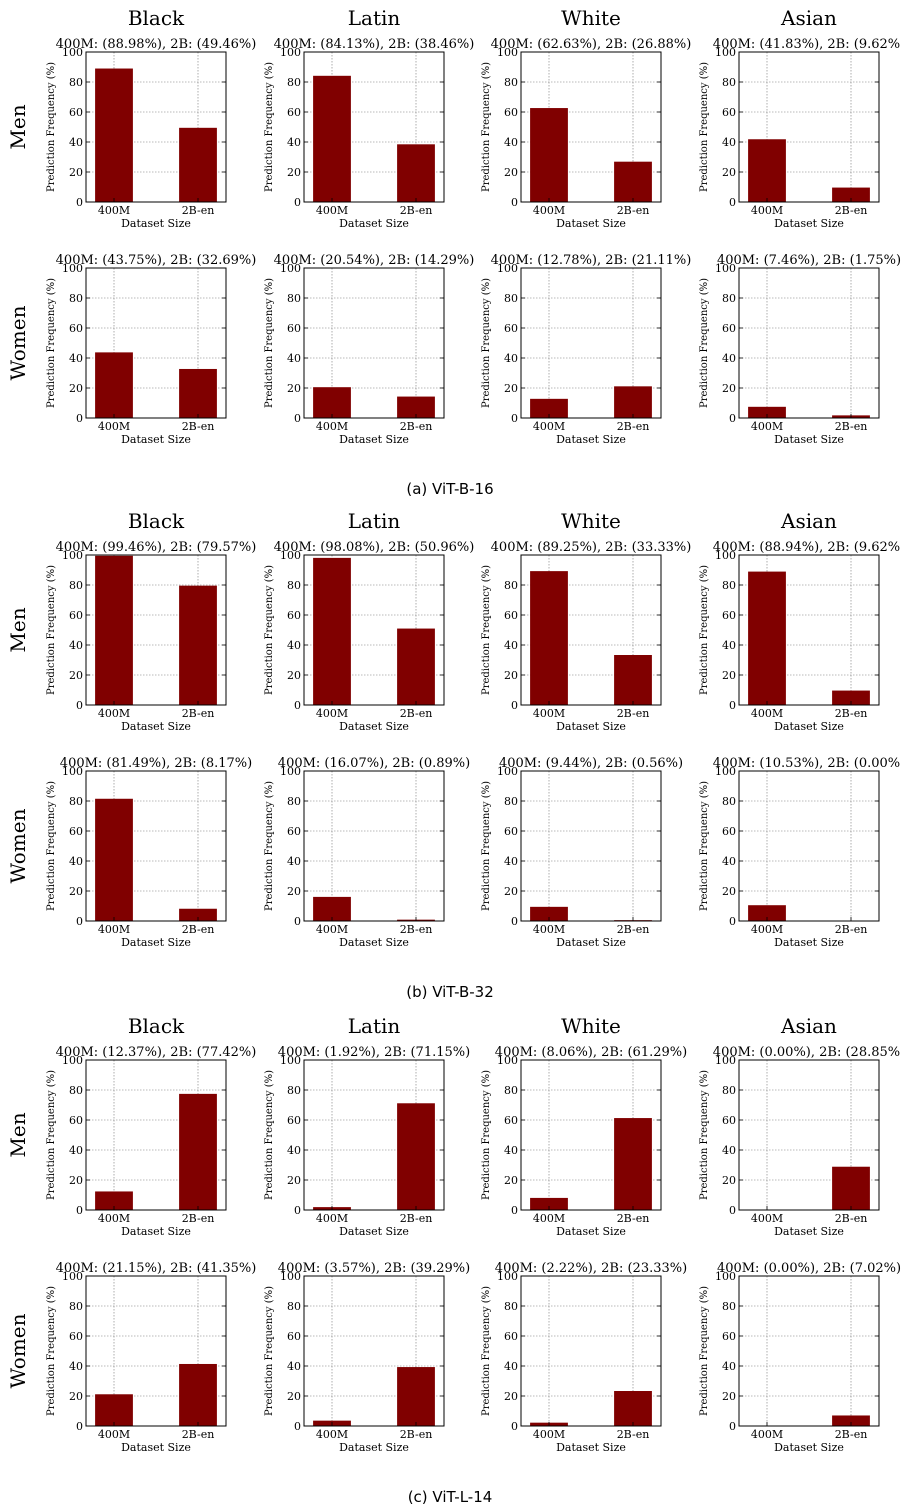  What do you see at coordinates (591, 260) in the screenshot?
I see `panel-title: 400M: (12.78%), 2B: (21.11%)` at bounding box center [591, 260].